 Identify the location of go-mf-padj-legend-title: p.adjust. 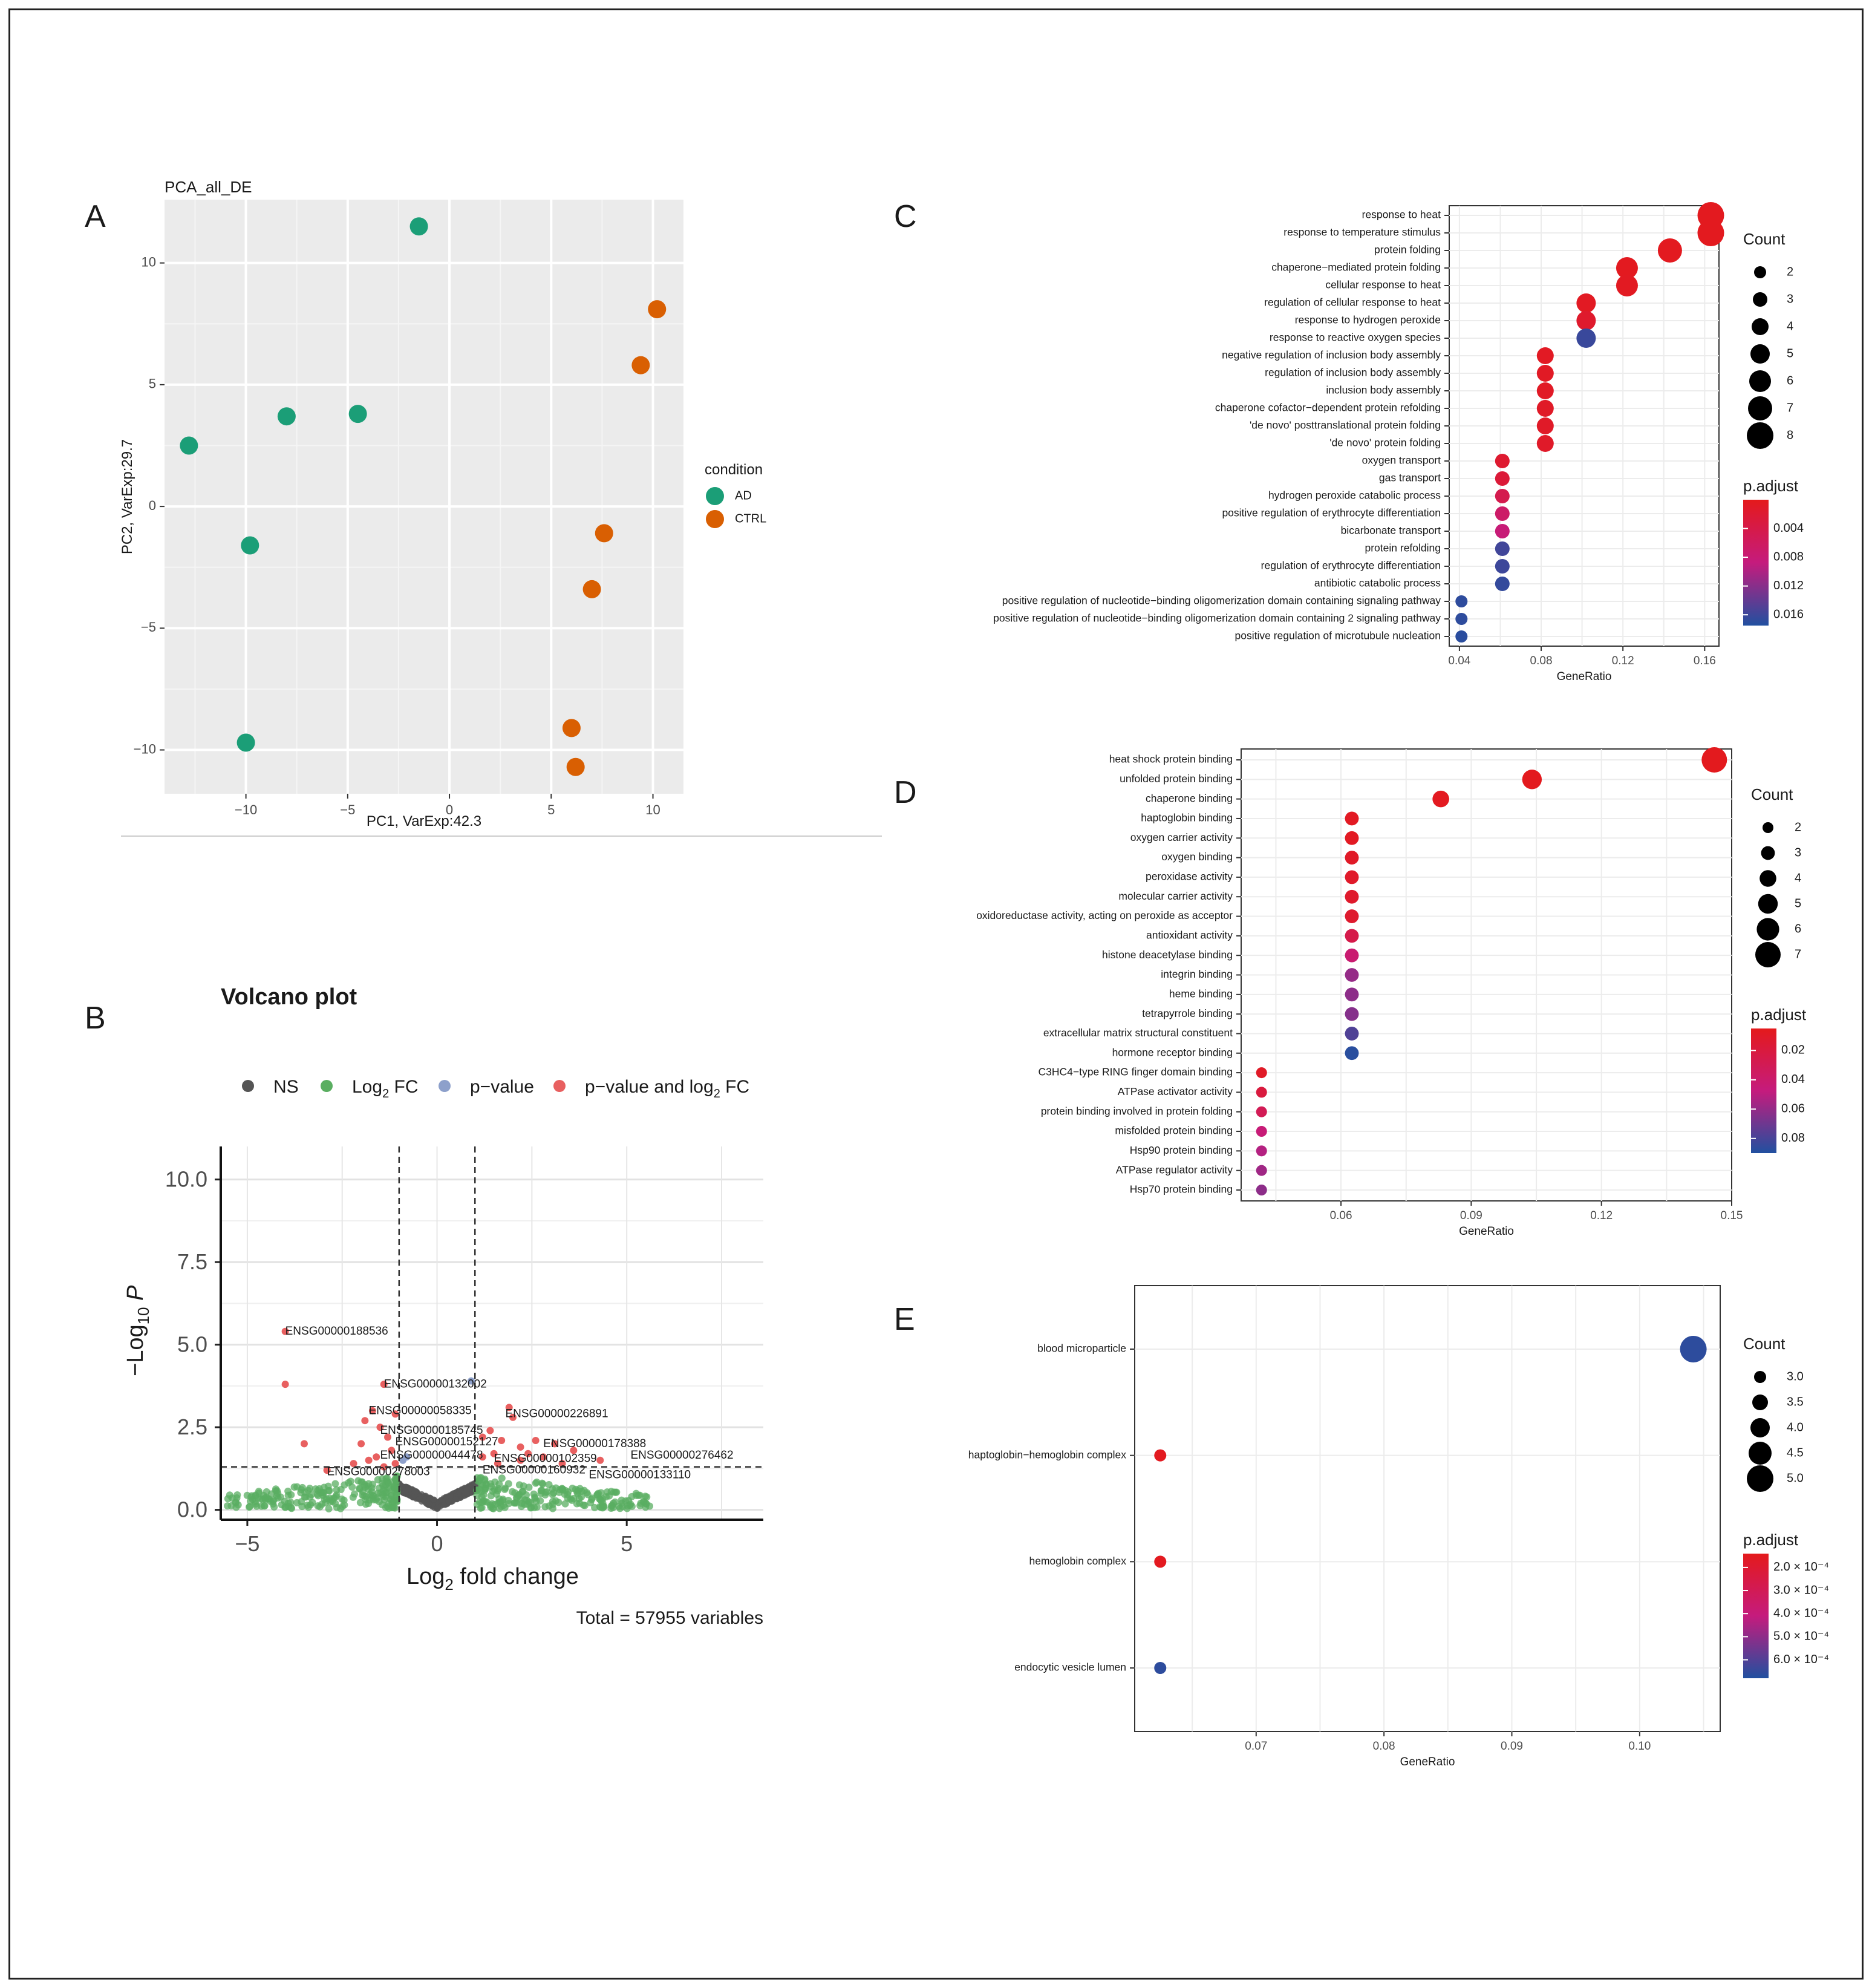
(1779, 1014).